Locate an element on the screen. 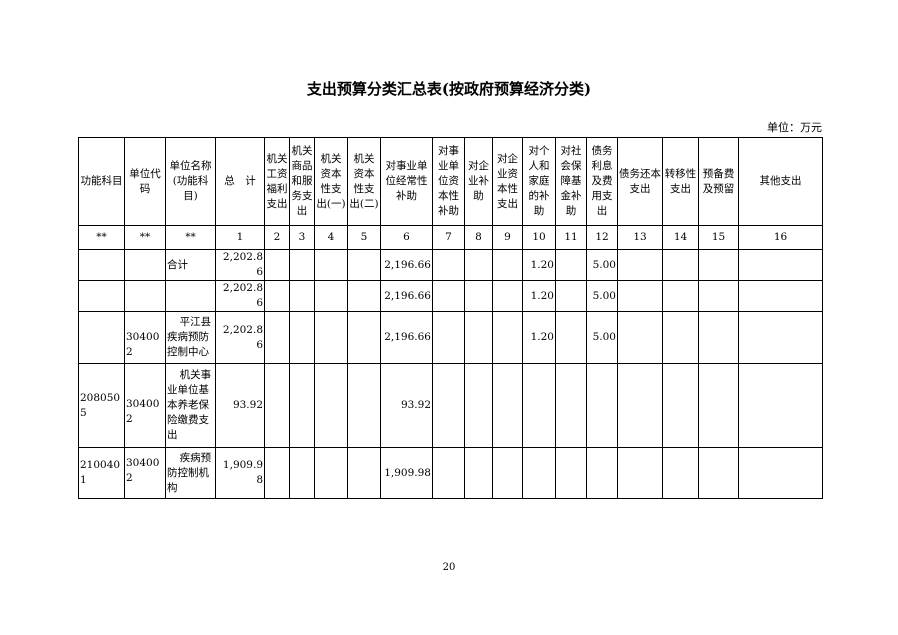  unit-name-cell: 合计 is located at coordinates (190, 265).